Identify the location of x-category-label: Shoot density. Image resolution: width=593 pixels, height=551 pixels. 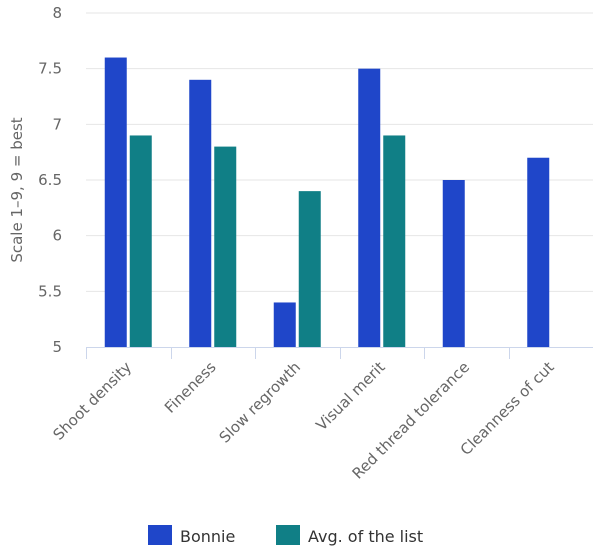
(92, 401).